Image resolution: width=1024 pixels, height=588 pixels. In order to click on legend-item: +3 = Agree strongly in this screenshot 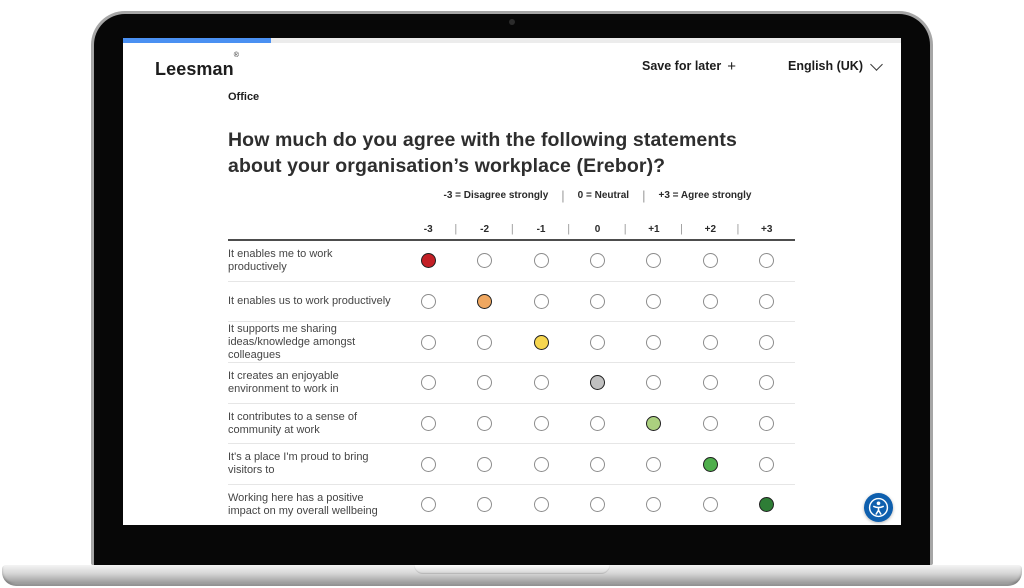, I will do `click(705, 195)`.